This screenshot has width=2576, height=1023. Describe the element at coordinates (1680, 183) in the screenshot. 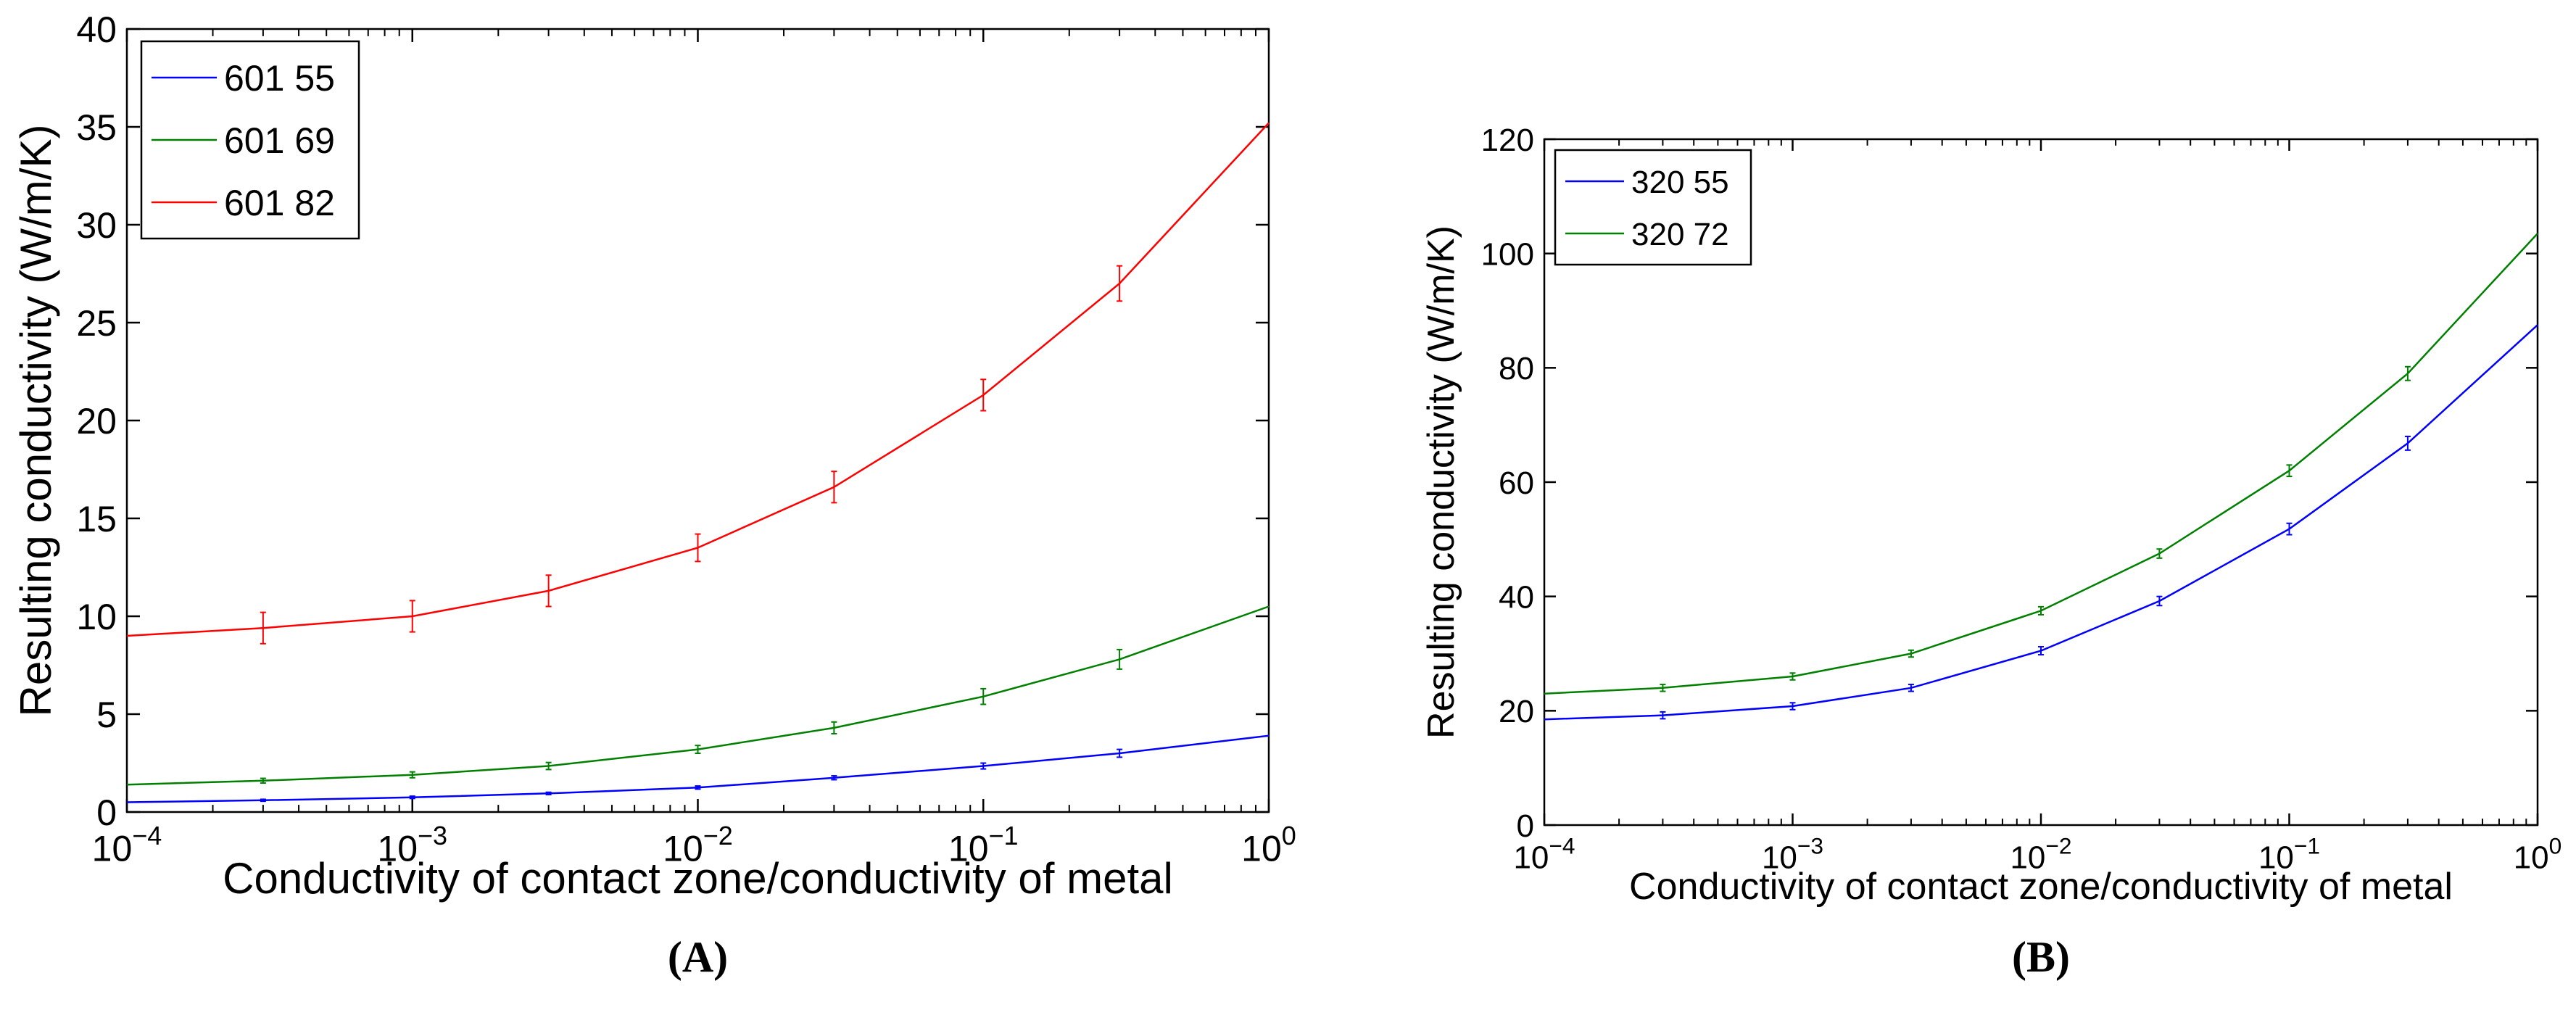

I see `legend-label: 320 55` at that location.